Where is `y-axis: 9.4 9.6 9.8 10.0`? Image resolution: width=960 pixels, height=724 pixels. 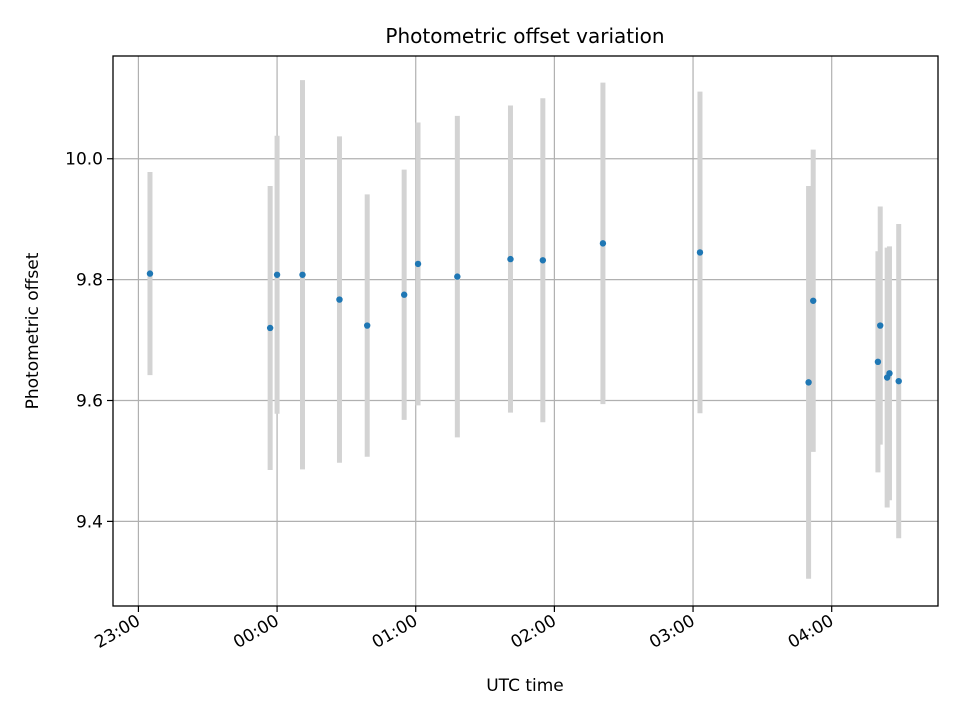 y-axis: 9.4 9.6 9.8 10.0 is located at coordinates (89, 341).